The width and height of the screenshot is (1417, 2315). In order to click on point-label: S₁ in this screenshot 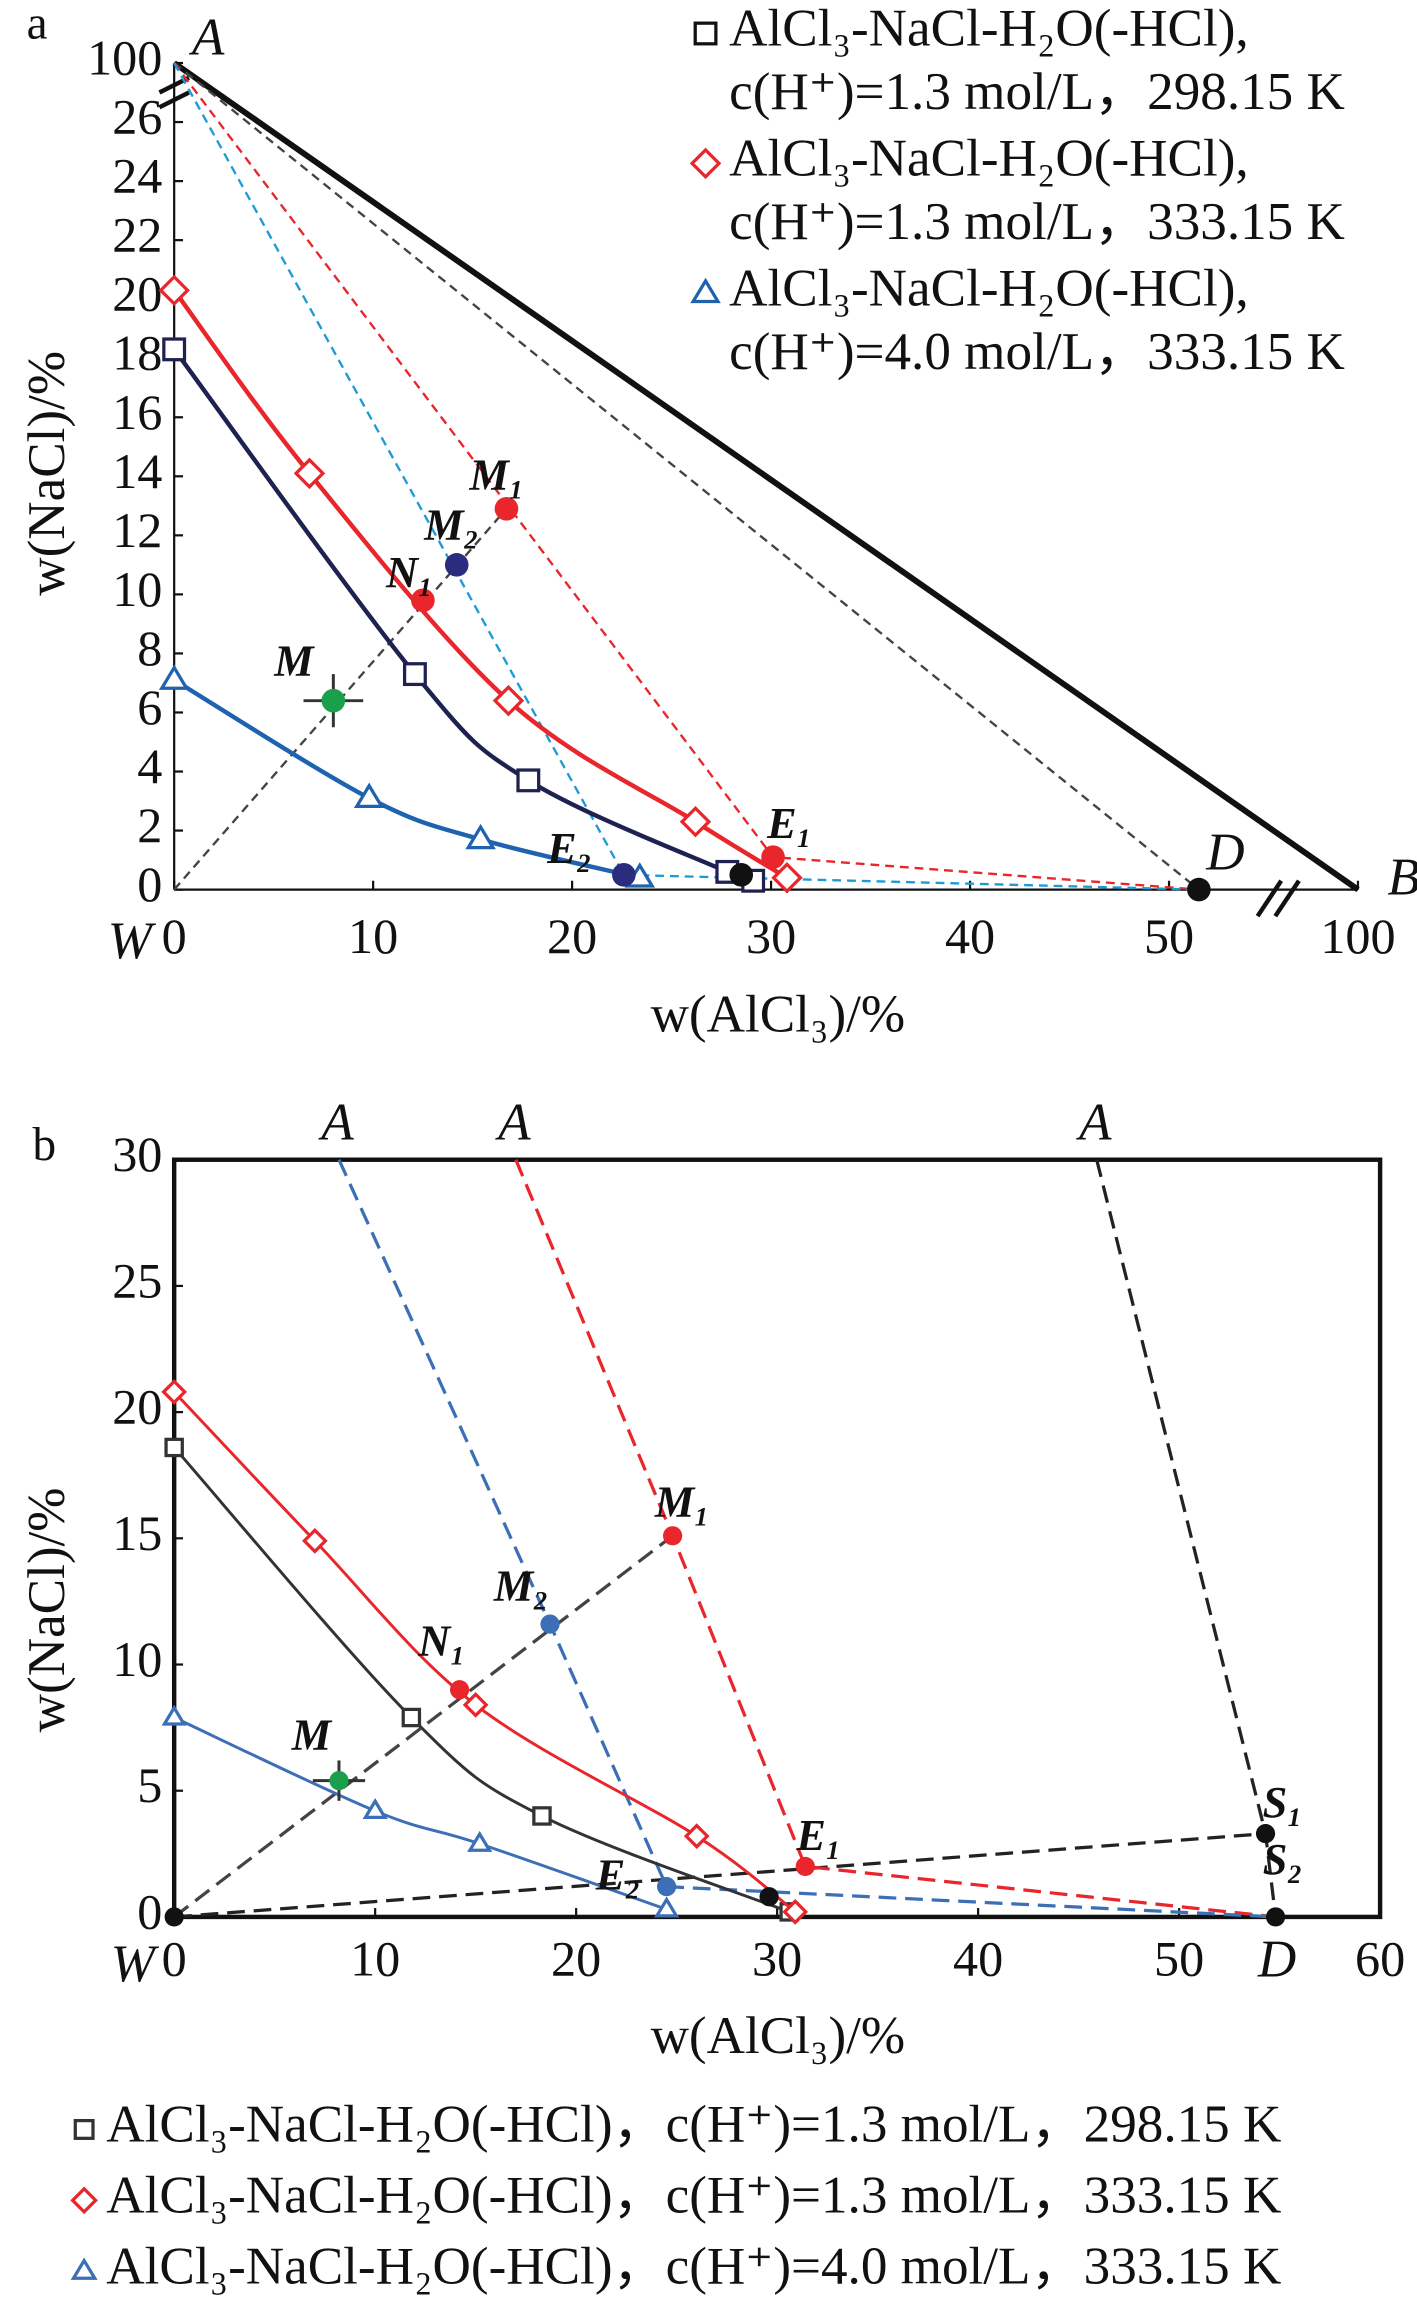, I will do `click(1283, 1802)`.